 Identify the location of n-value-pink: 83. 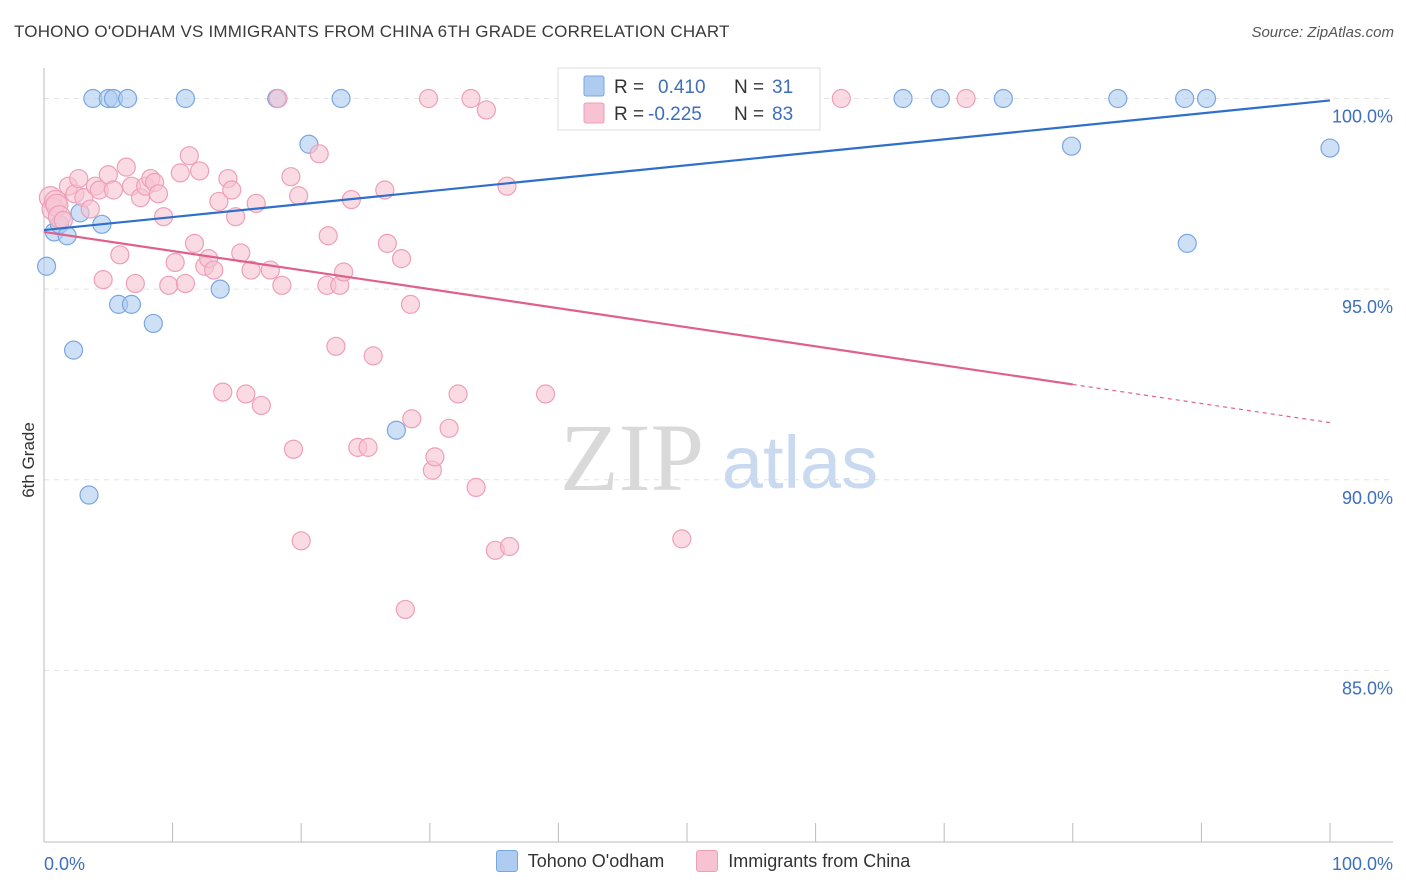
(782, 114).